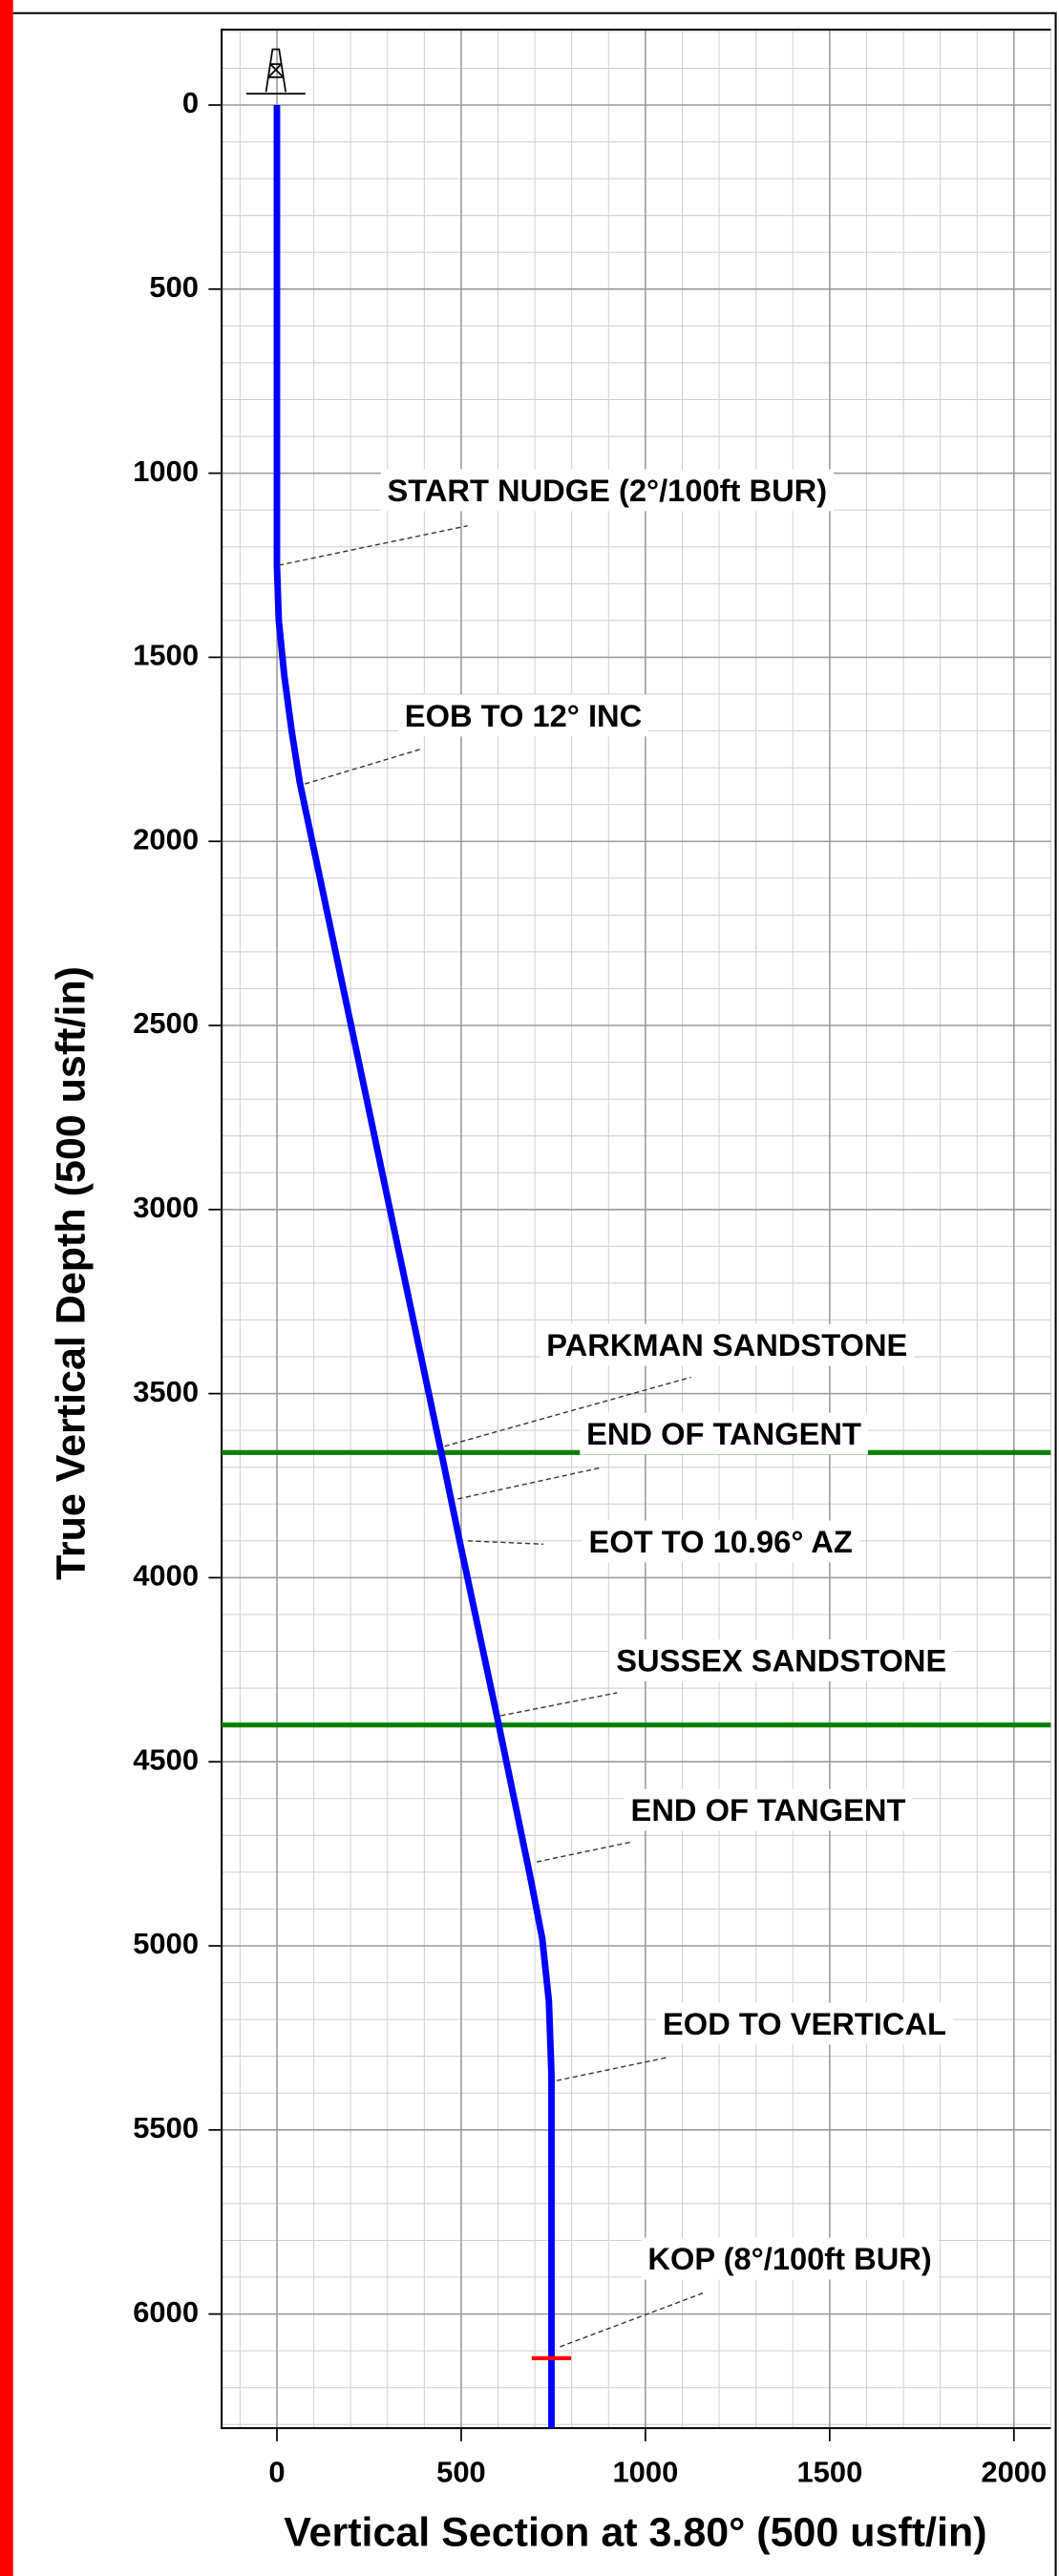  Describe the element at coordinates (166, 1943) in the screenshot. I see `y-tick-label: 5000` at that location.